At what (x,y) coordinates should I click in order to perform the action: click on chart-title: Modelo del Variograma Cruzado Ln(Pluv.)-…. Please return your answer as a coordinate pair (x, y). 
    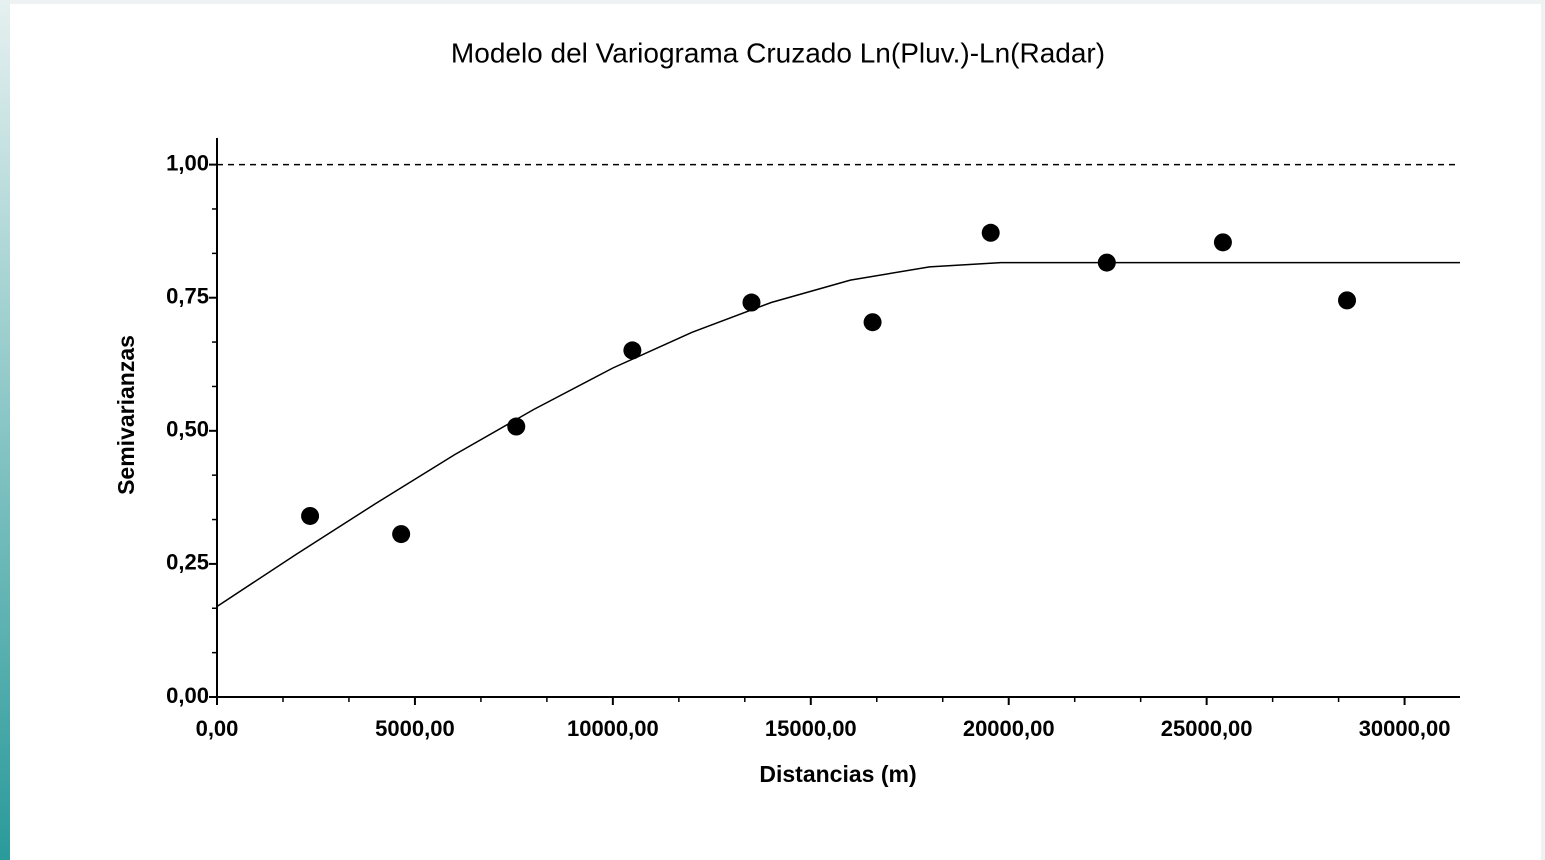
    Looking at the image, I should click on (778, 52).